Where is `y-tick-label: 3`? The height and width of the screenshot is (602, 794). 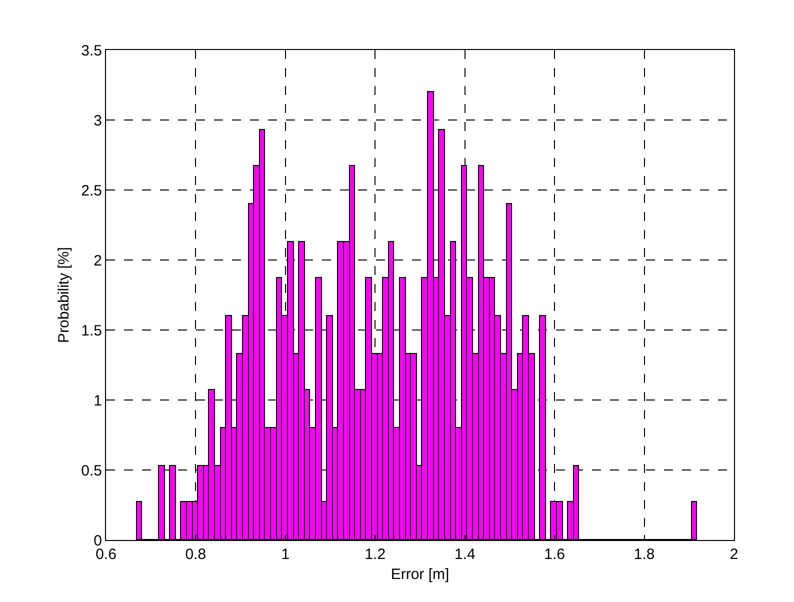
y-tick-label: 3 is located at coordinates (98, 121).